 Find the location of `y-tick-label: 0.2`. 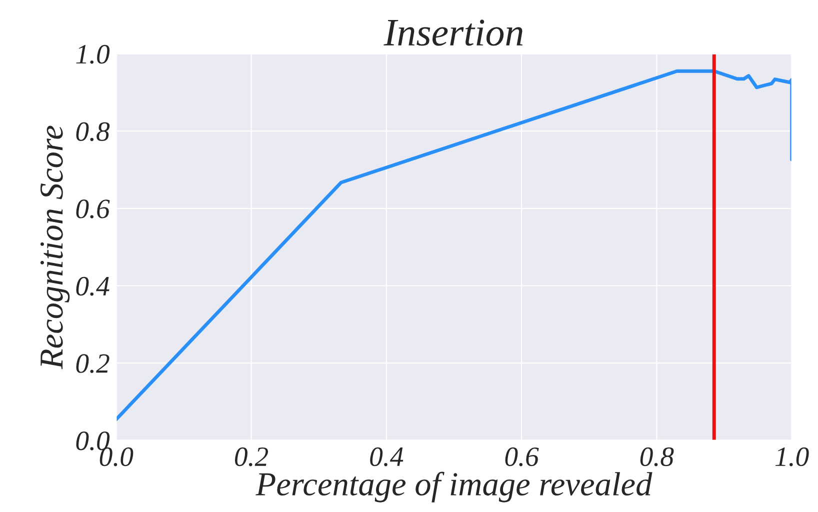

y-tick-label: 0.2 is located at coordinates (93, 364).